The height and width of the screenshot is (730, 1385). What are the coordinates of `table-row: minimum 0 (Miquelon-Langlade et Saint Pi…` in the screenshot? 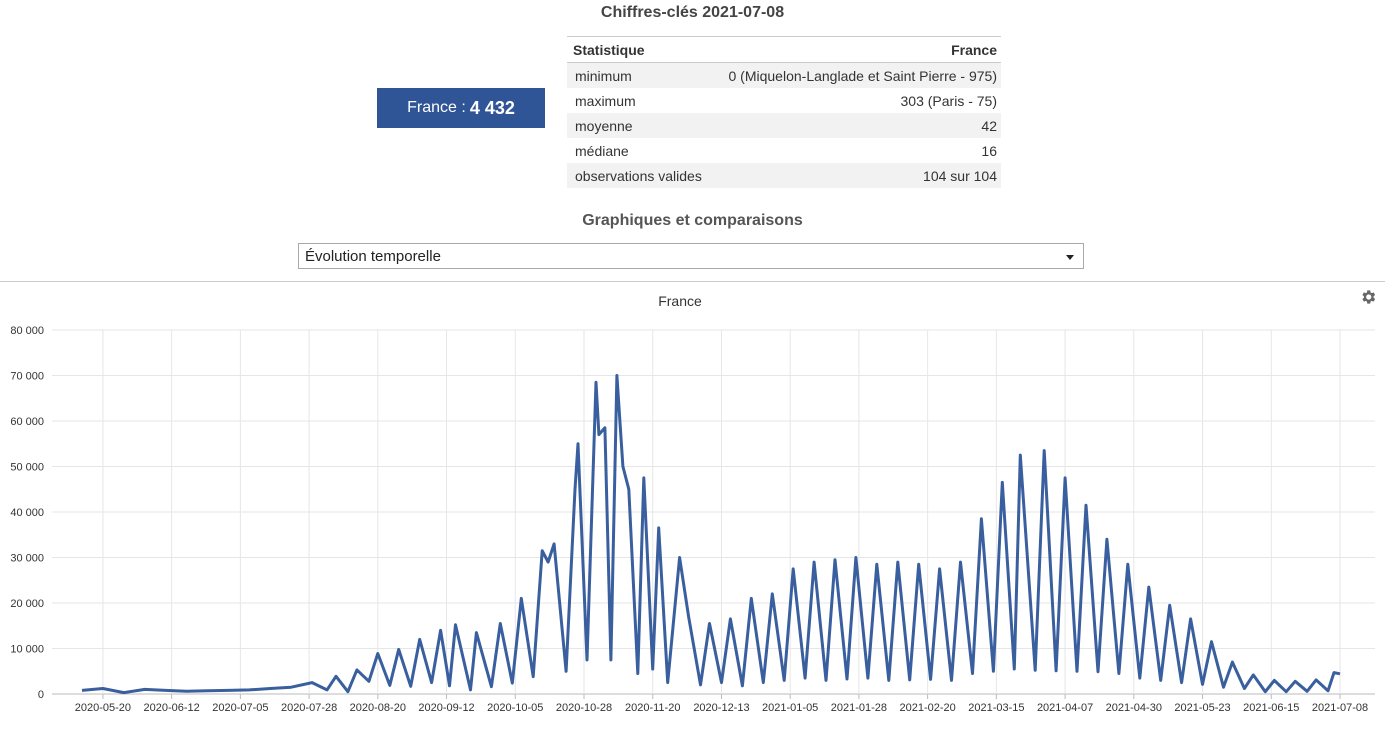 It's located at (784, 75).